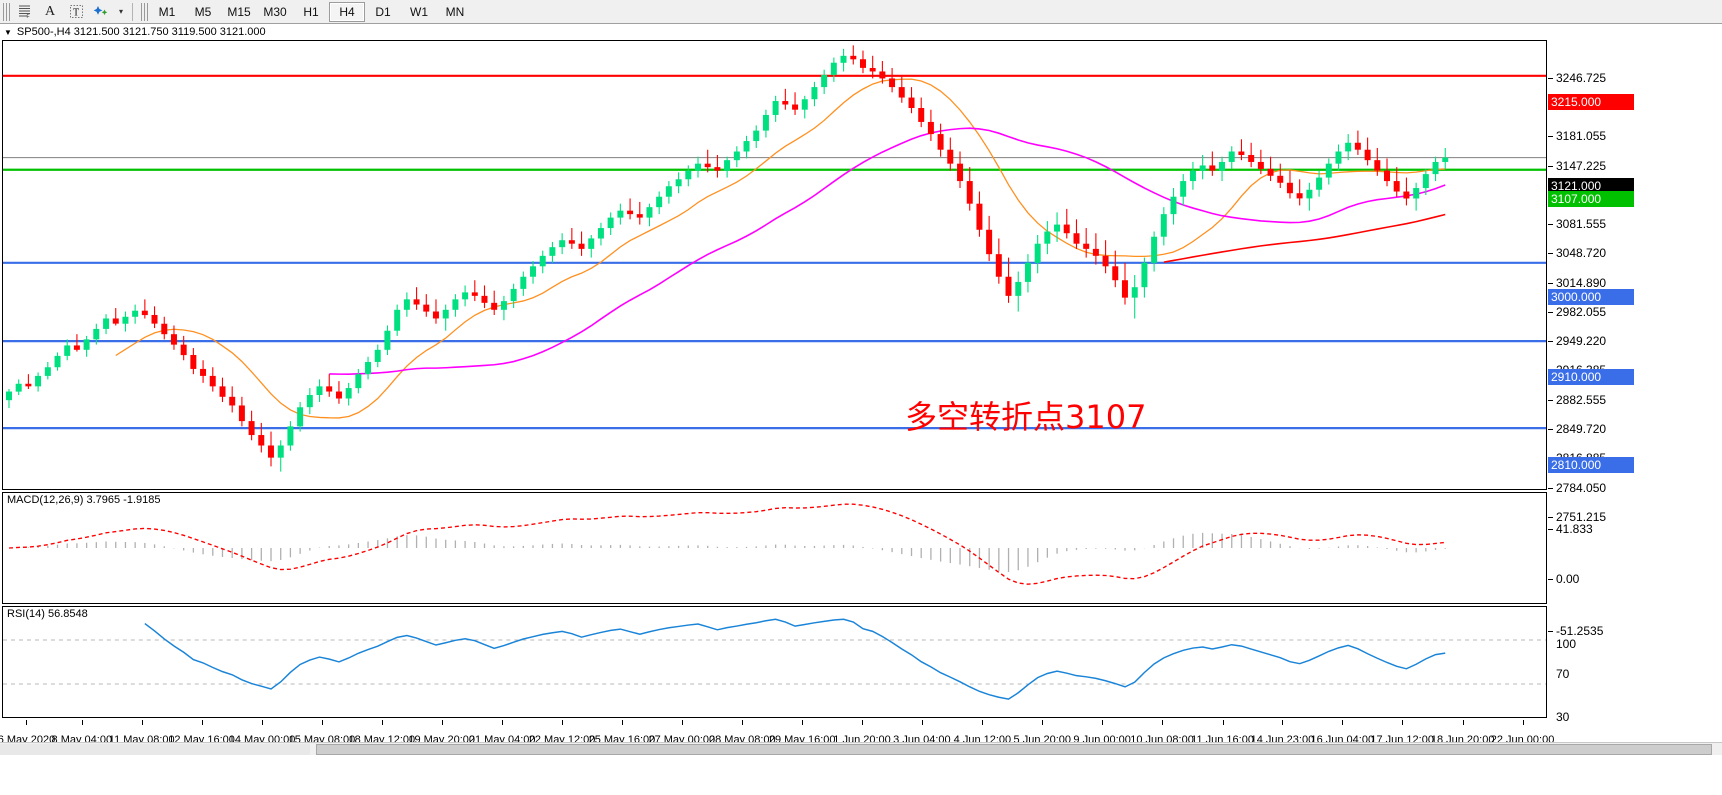 The width and height of the screenshot is (1722, 795). What do you see at coordinates (102, 12) in the screenshot?
I see `indicators-icon` at bounding box center [102, 12].